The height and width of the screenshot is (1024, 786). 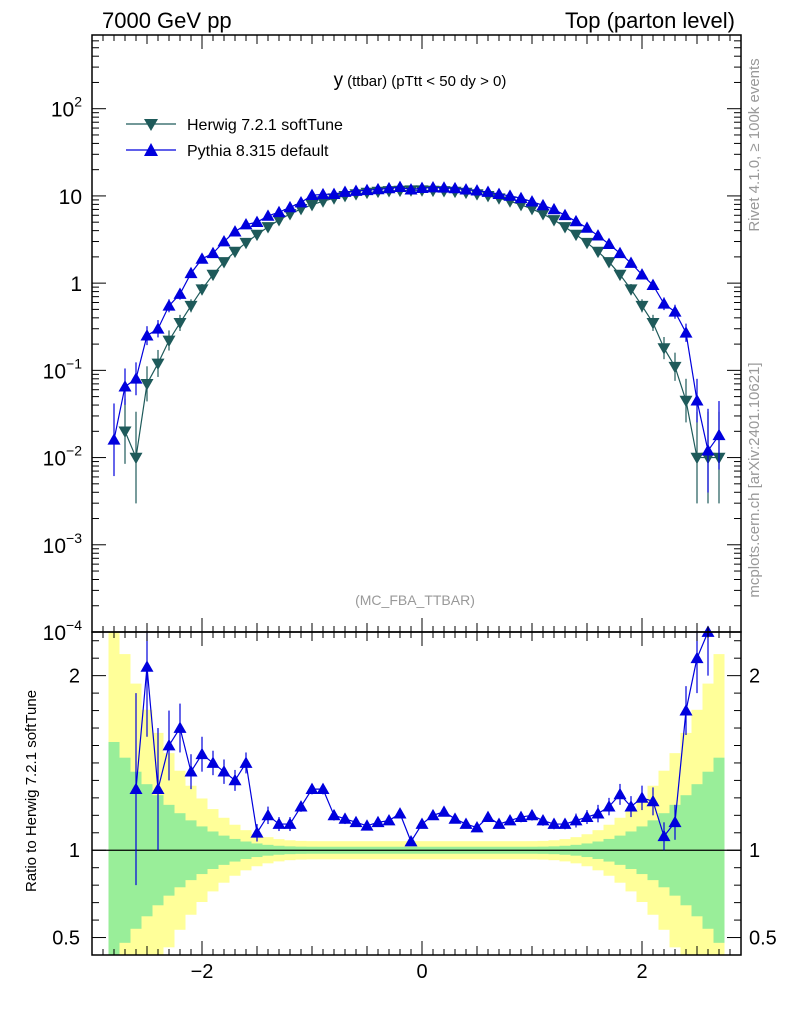 What do you see at coordinates (151, 149) in the screenshot?
I see `legend-marker-pythia` at bounding box center [151, 149].